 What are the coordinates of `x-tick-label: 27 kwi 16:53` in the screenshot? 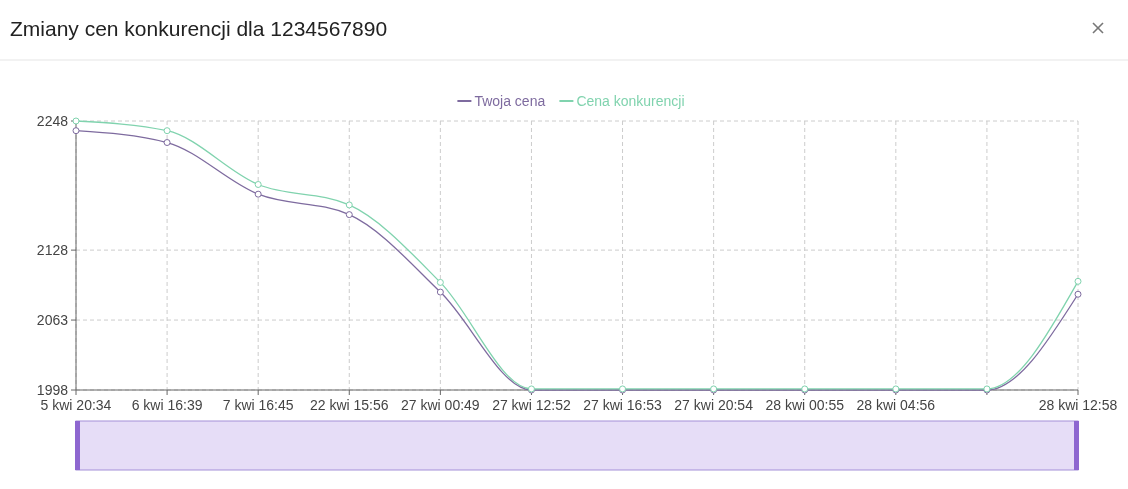 It's located at (623, 405).